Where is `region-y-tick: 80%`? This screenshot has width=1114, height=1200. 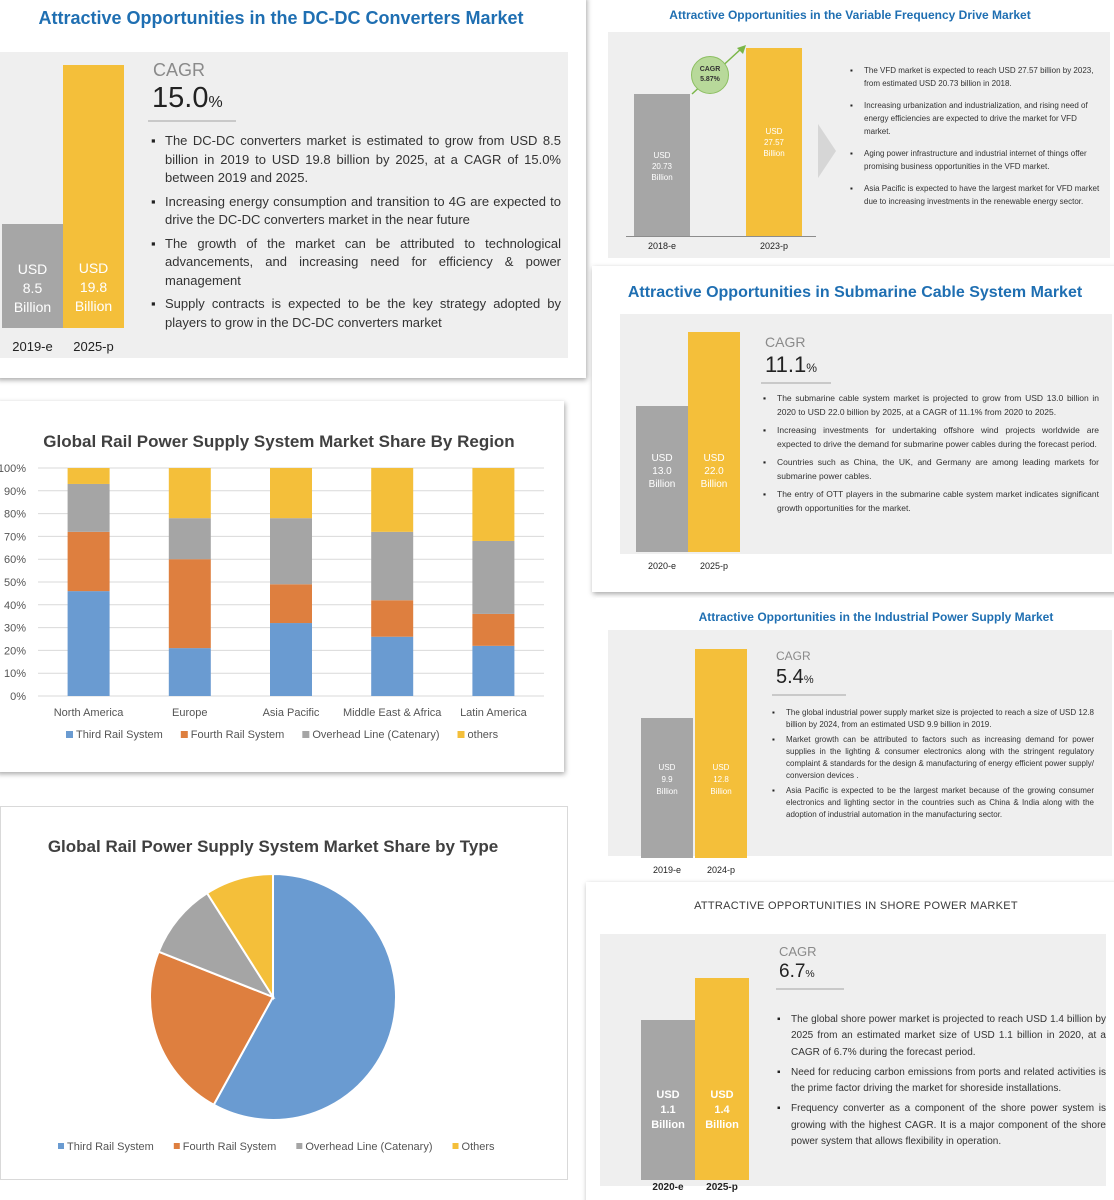
region-y-tick: 80% is located at coordinates (15, 515).